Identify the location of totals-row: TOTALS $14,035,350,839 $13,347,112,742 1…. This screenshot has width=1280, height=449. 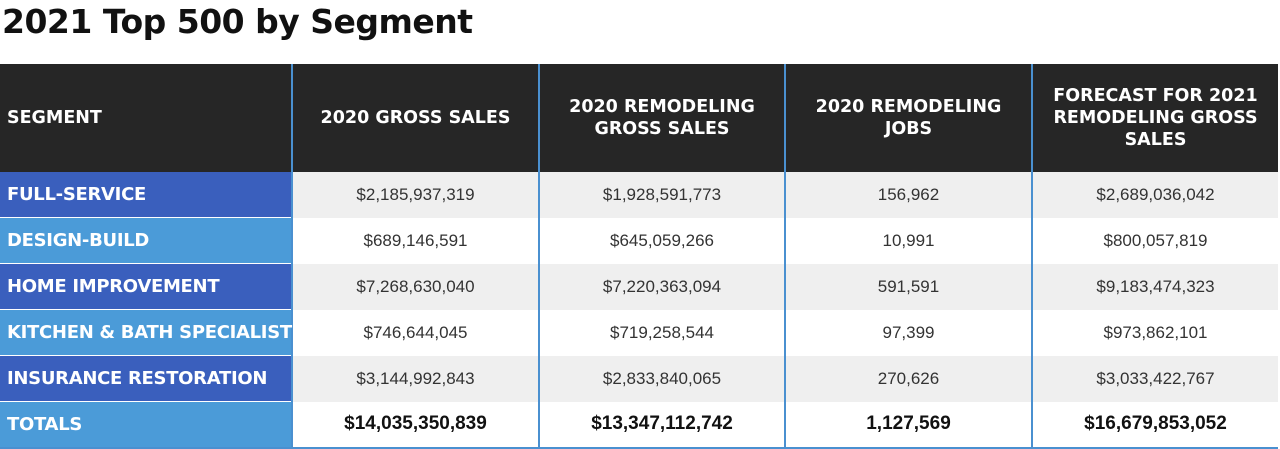
(639, 424).